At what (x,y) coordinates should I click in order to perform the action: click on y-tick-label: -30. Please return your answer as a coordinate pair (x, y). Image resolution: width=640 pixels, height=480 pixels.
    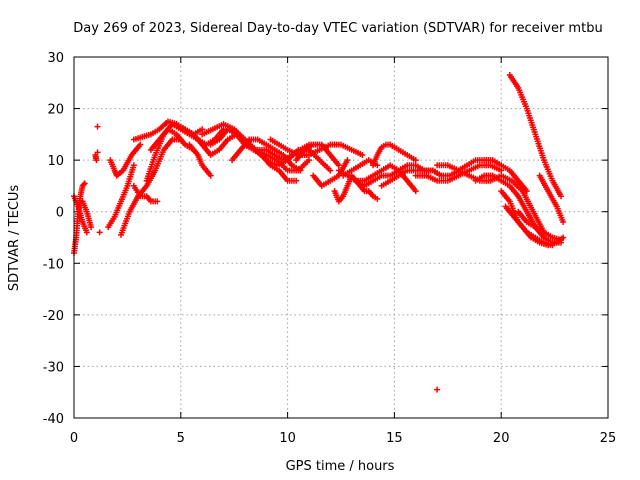
    Looking at the image, I should click on (53, 367).